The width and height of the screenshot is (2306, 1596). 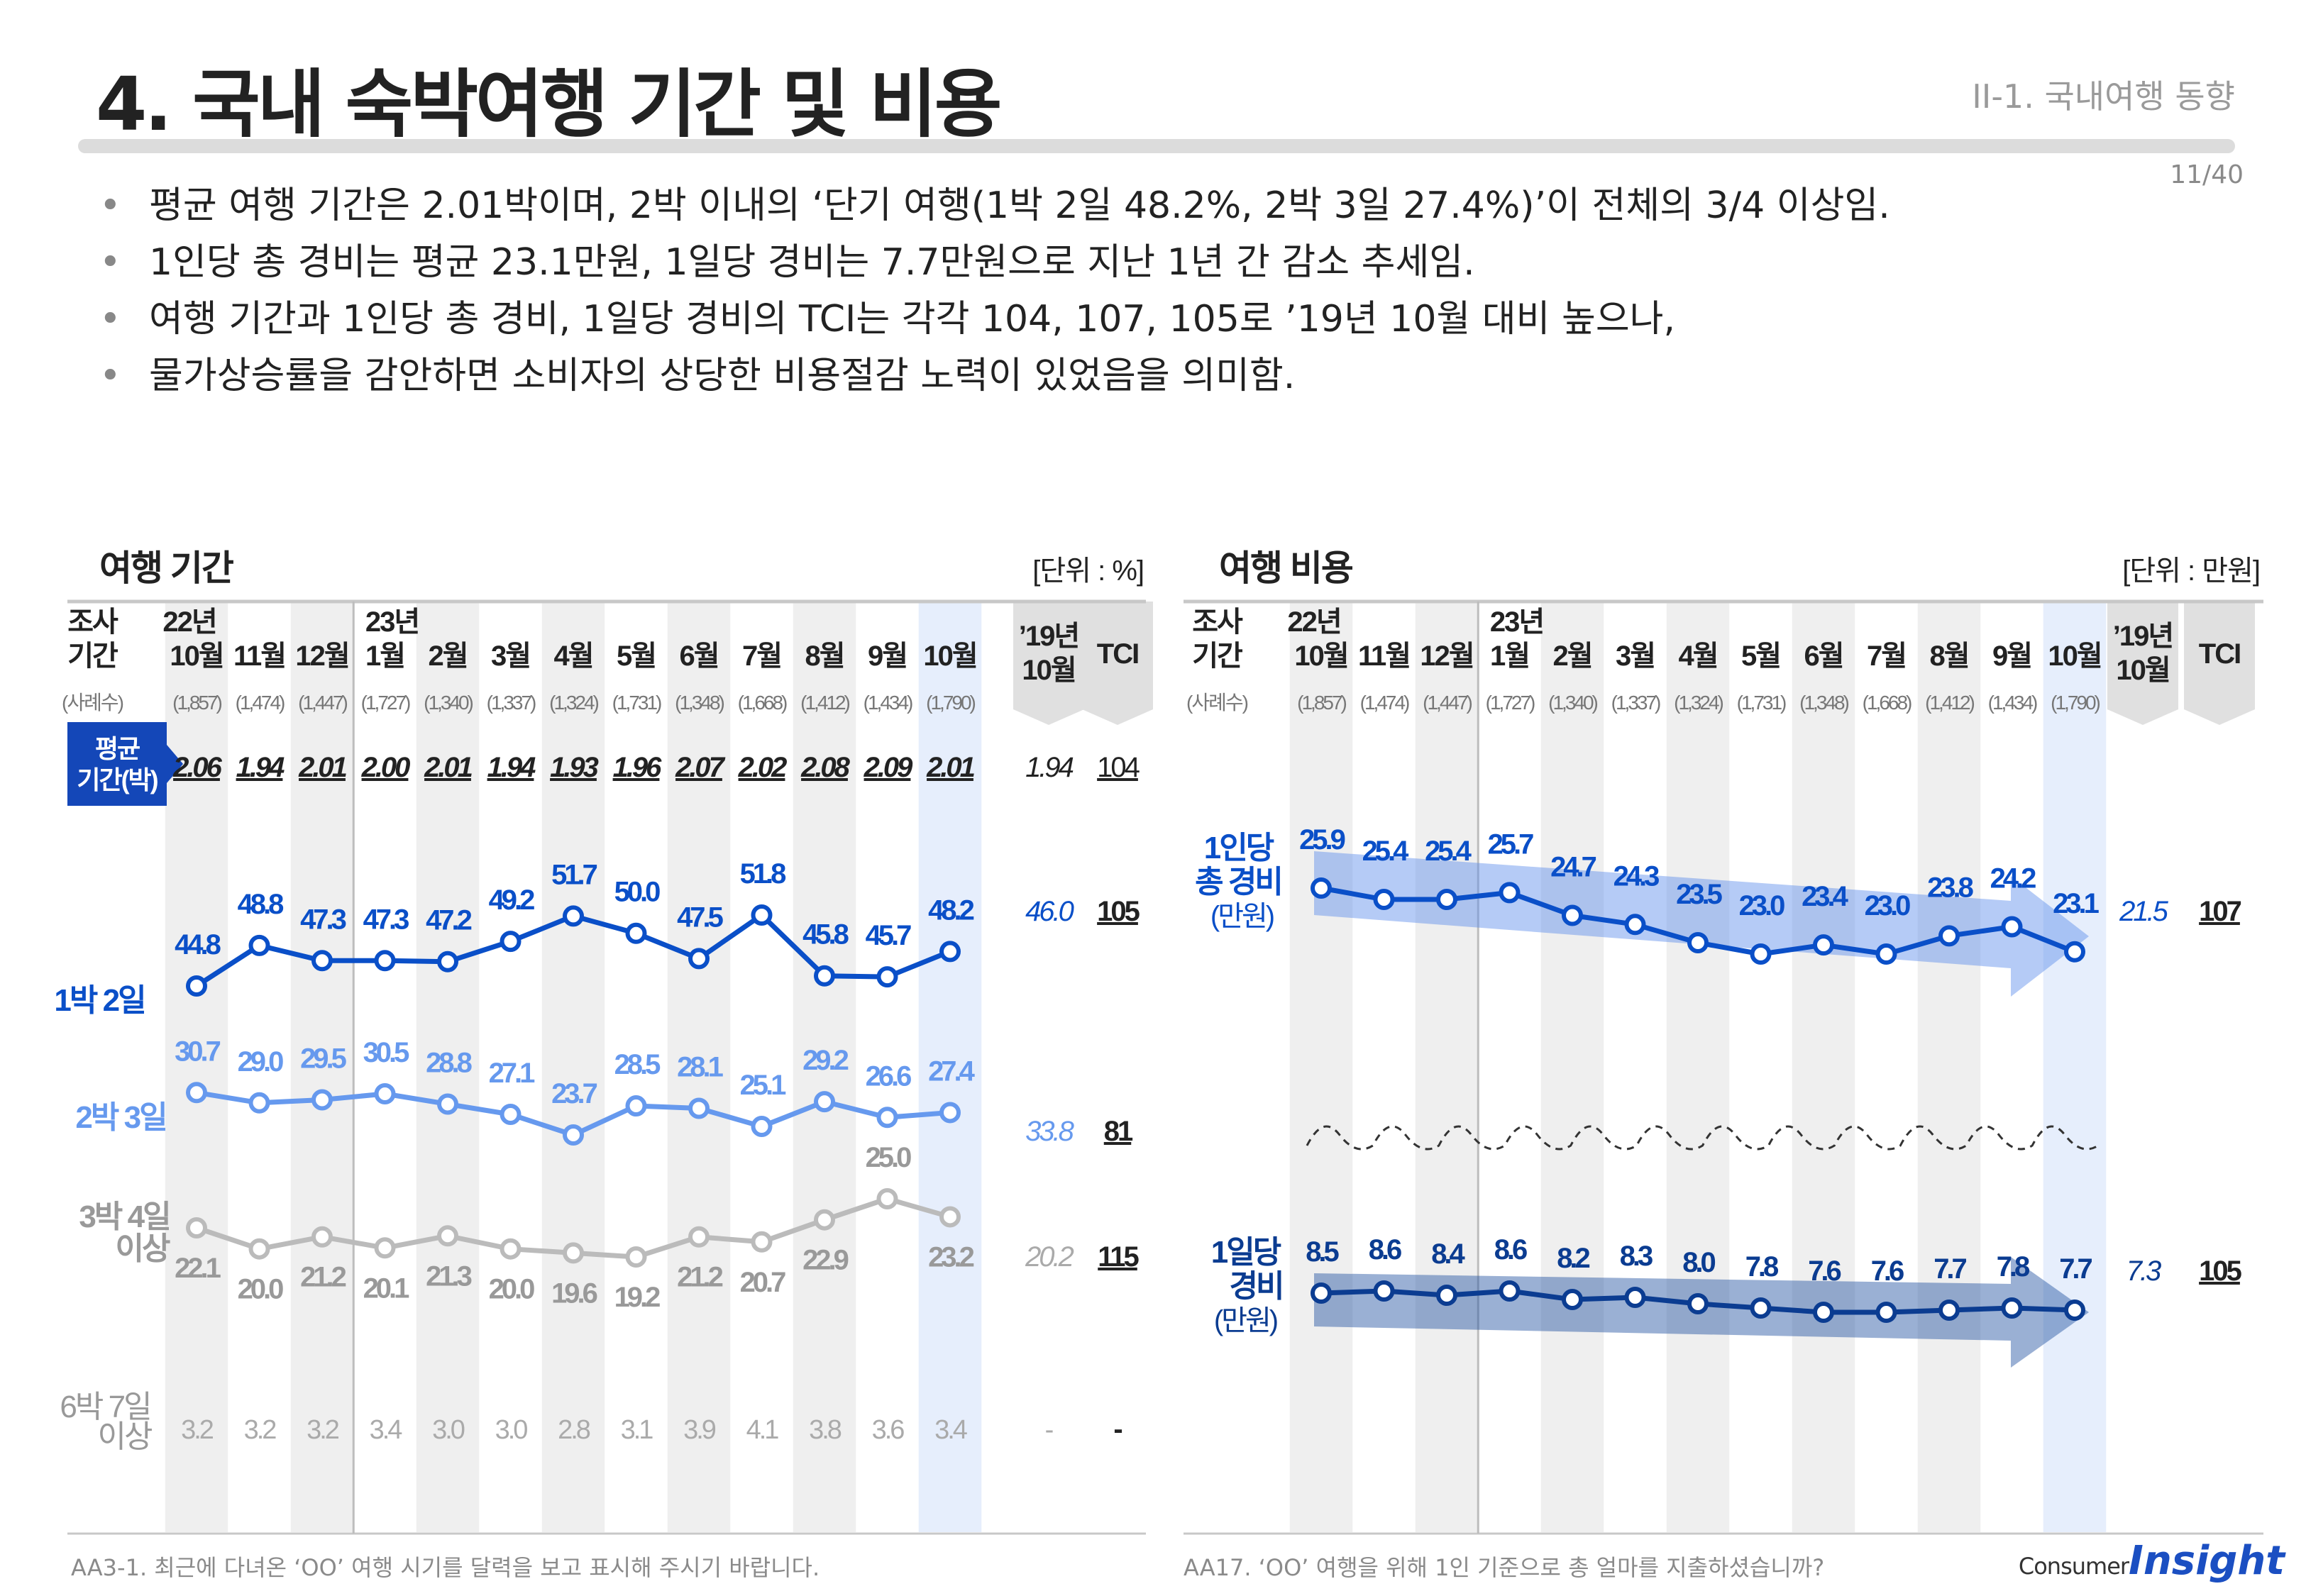 I want to click on data-label: 47.5, so click(x=700, y=917).